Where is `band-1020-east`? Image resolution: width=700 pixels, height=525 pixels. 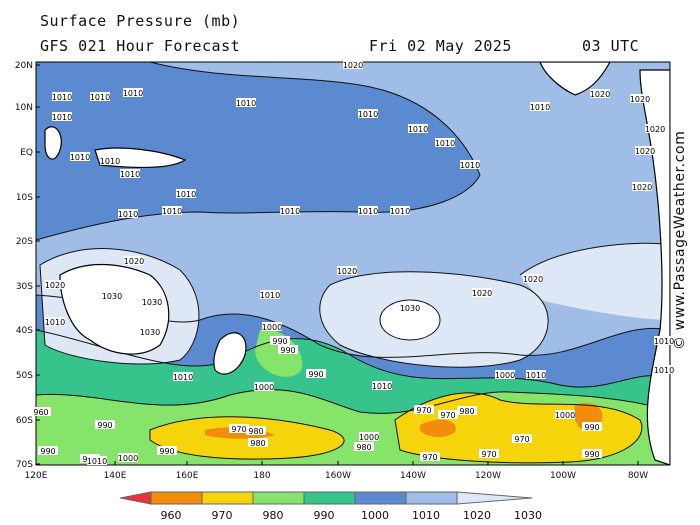
band-1020-east is located at coordinates (595, 281).